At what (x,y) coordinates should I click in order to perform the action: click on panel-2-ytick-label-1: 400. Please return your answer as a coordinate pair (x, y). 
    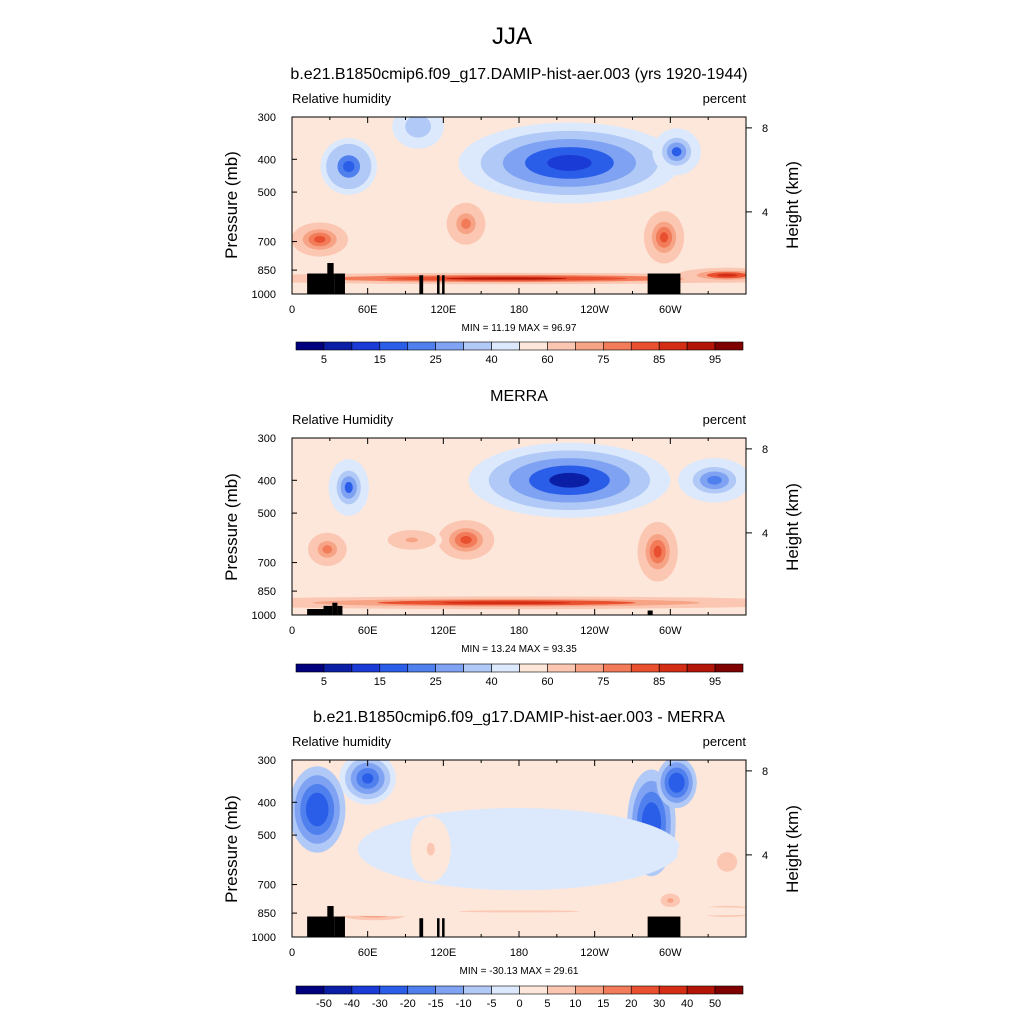
    Looking at the image, I should click on (267, 481).